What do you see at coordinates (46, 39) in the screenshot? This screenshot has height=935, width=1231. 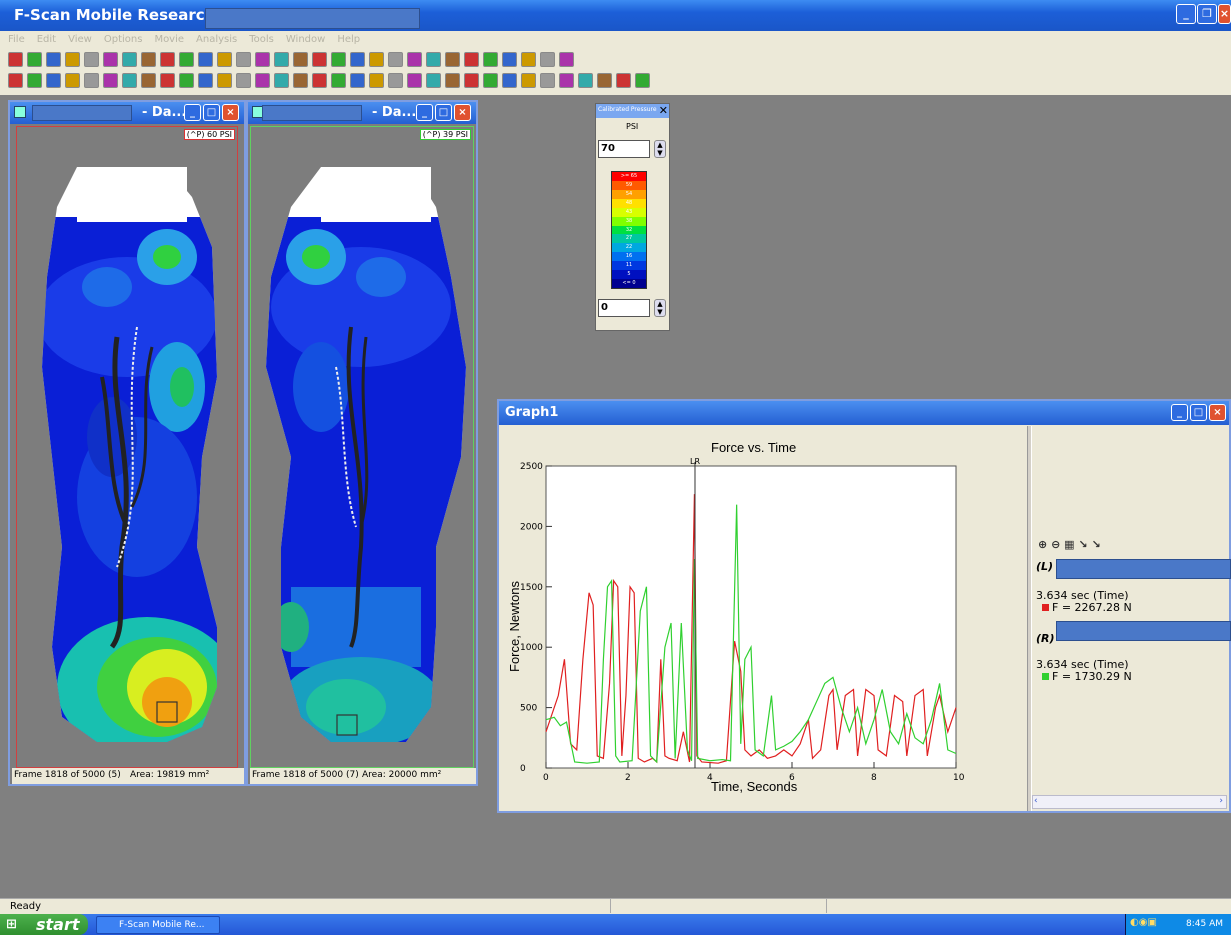 I see `menu-item-edit: Edit` at bounding box center [46, 39].